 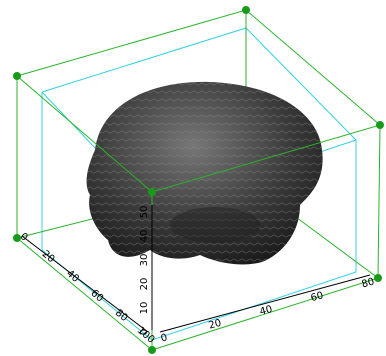 I want to click on right-tick-label: 40, so click(x=266, y=311).